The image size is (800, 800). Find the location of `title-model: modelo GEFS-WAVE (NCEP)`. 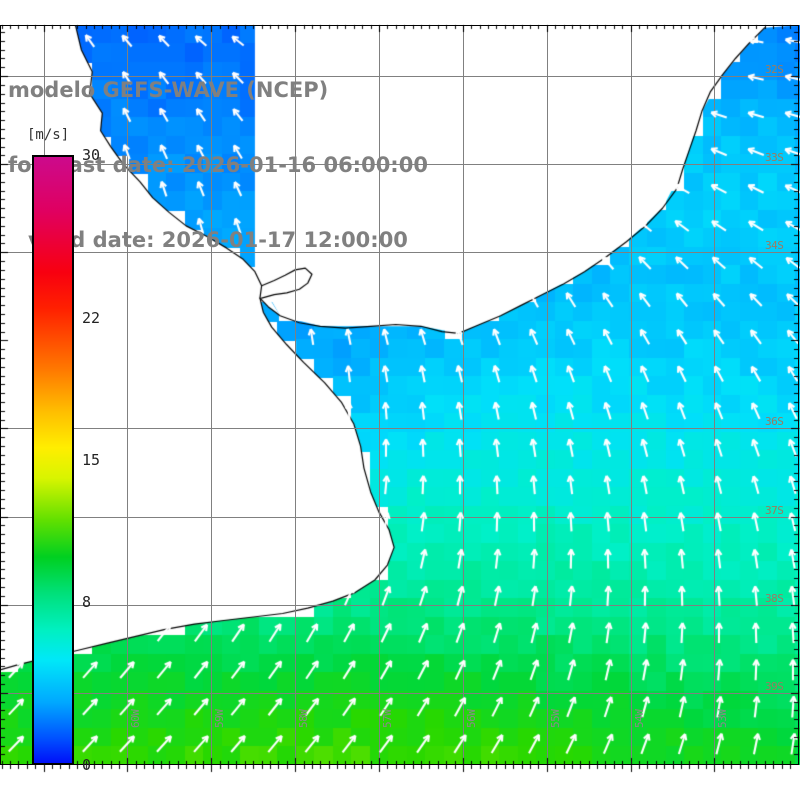

title-model: modelo GEFS-WAVE (NCEP) is located at coordinates (168, 90).